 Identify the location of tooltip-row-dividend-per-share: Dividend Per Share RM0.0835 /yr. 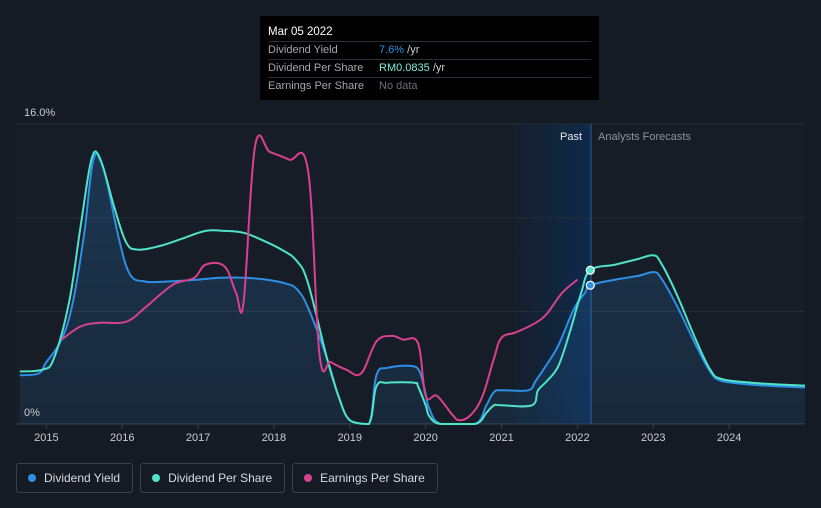
(429, 68).